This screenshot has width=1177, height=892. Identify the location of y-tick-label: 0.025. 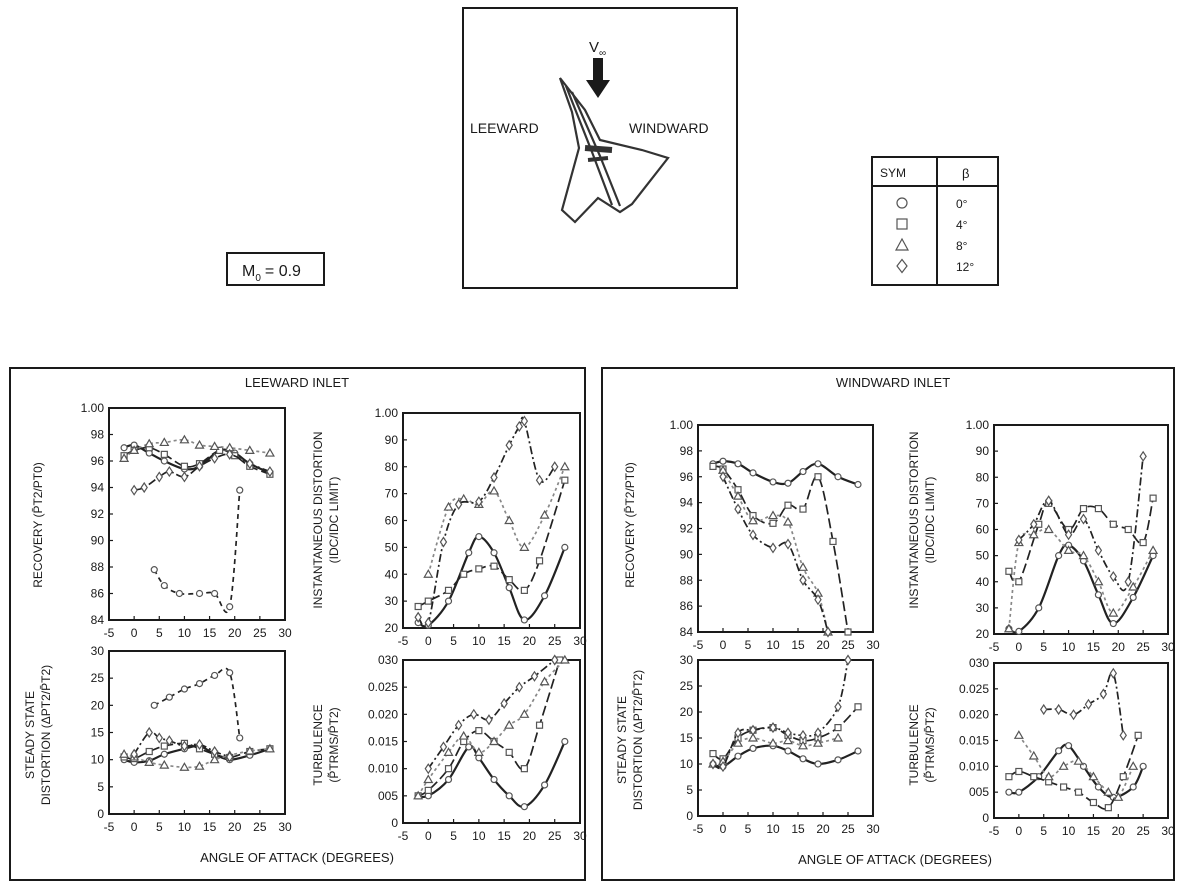
(383, 687).